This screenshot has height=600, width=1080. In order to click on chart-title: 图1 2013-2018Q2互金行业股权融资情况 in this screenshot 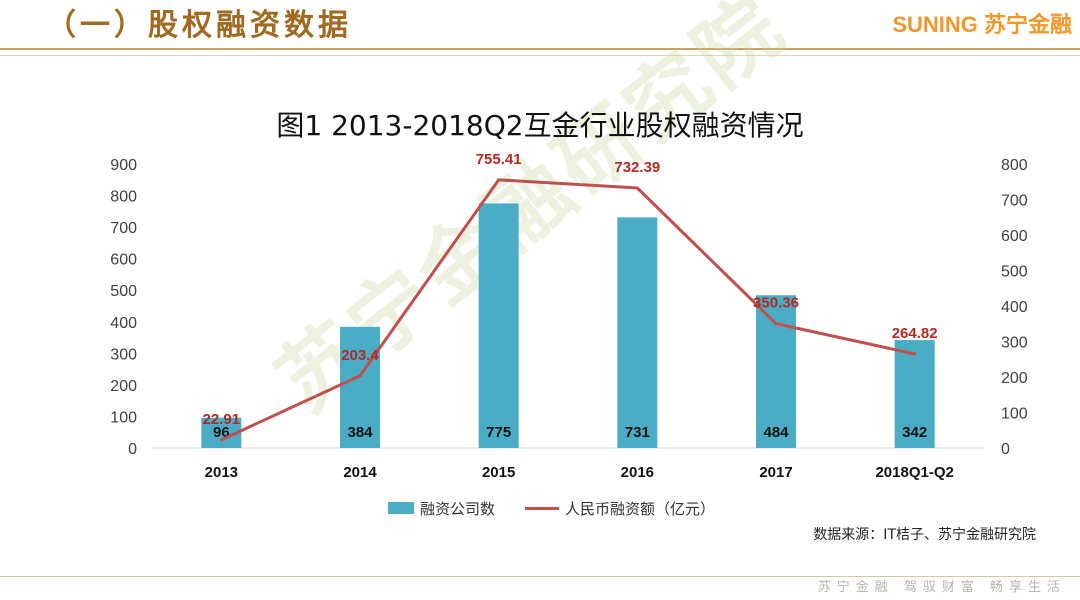, I will do `click(540, 125)`.